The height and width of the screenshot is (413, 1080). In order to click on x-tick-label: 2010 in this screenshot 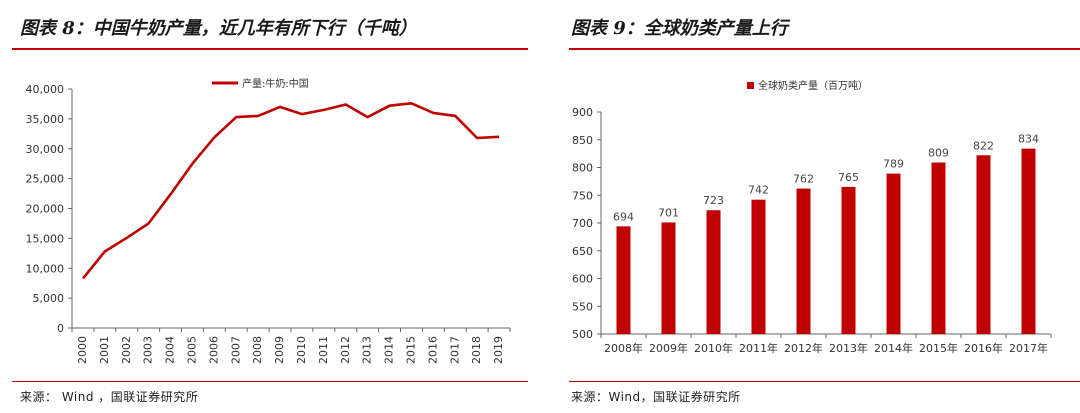, I will do `click(301, 350)`.